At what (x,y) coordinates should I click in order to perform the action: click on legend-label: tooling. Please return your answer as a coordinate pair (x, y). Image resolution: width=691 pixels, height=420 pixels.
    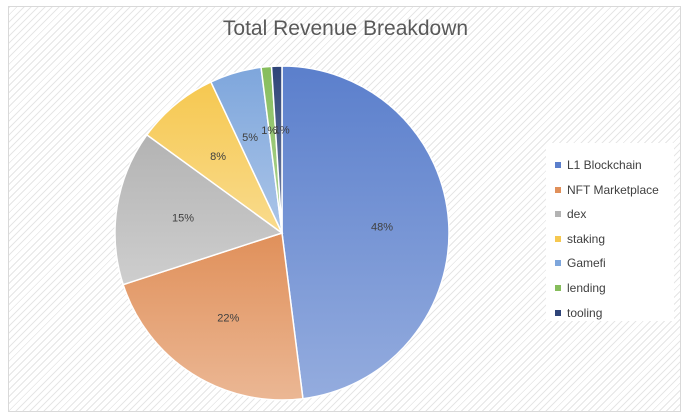
    Looking at the image, I should click on (585, 312).